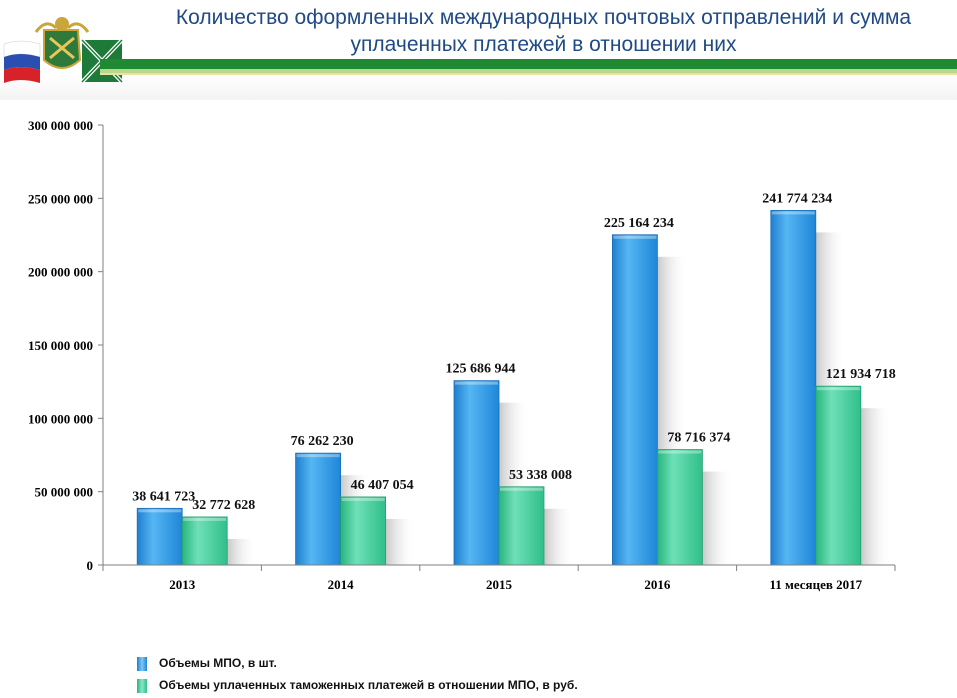 This screenshot has width=957, height=698. What do you see at coordinates (797, 198) in the screenshot?
I see `data-label-series-1: 241 774 234` at bounding box center [797, 198].